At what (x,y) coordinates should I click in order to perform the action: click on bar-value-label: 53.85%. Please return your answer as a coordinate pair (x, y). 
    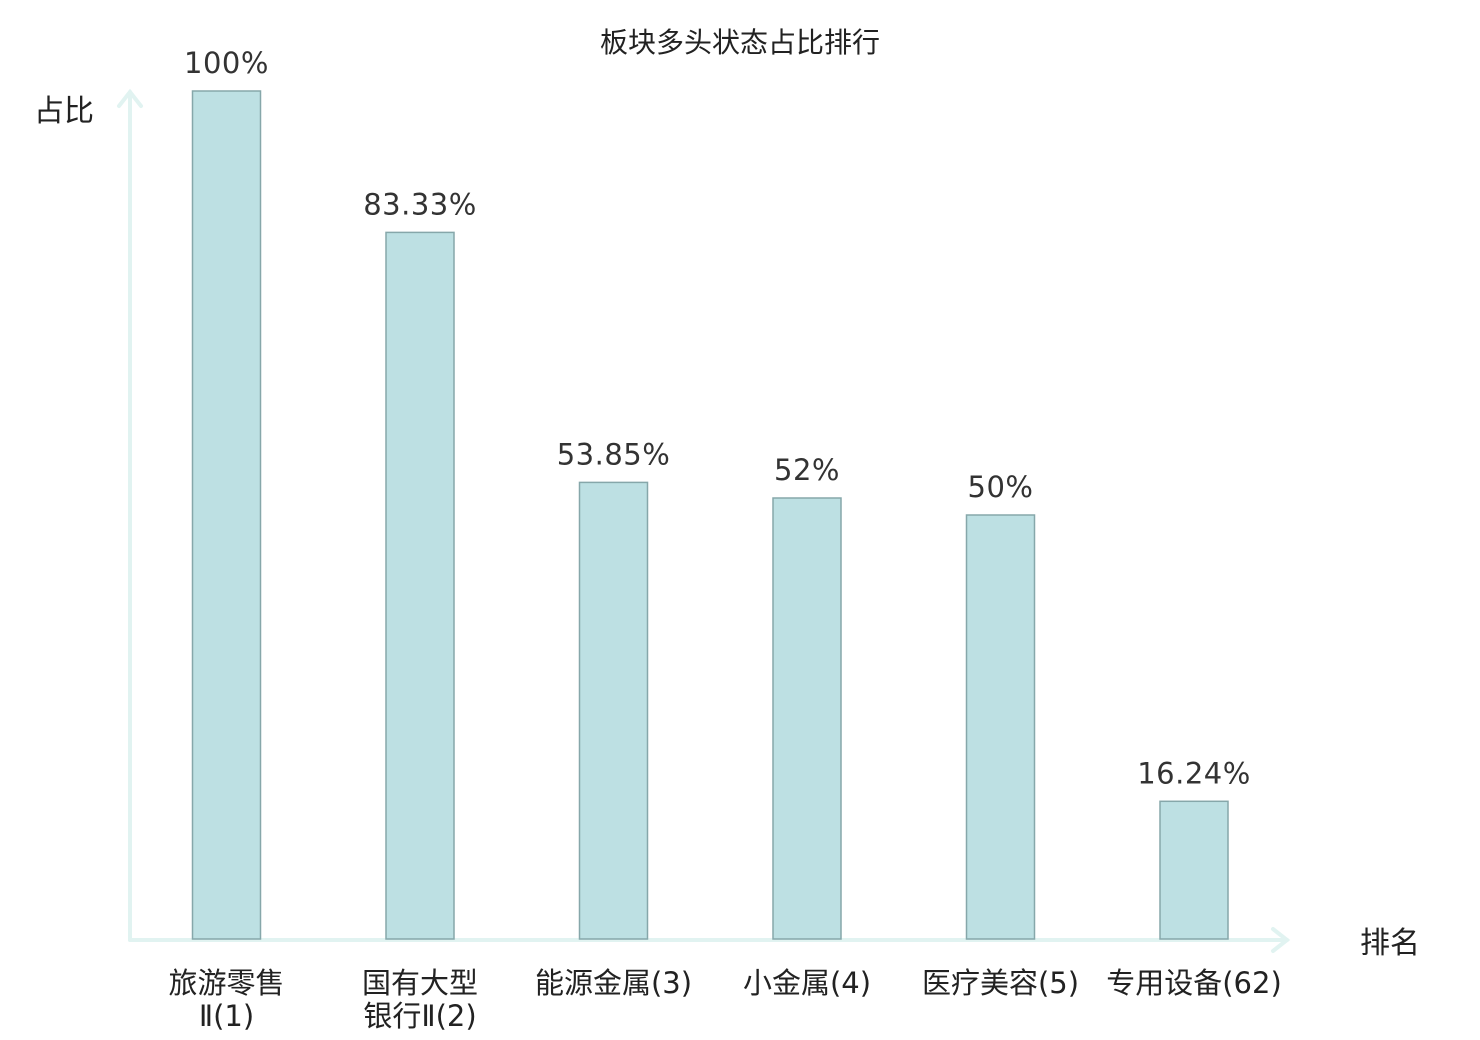
    Looking at the image, I should click on (614, 454).